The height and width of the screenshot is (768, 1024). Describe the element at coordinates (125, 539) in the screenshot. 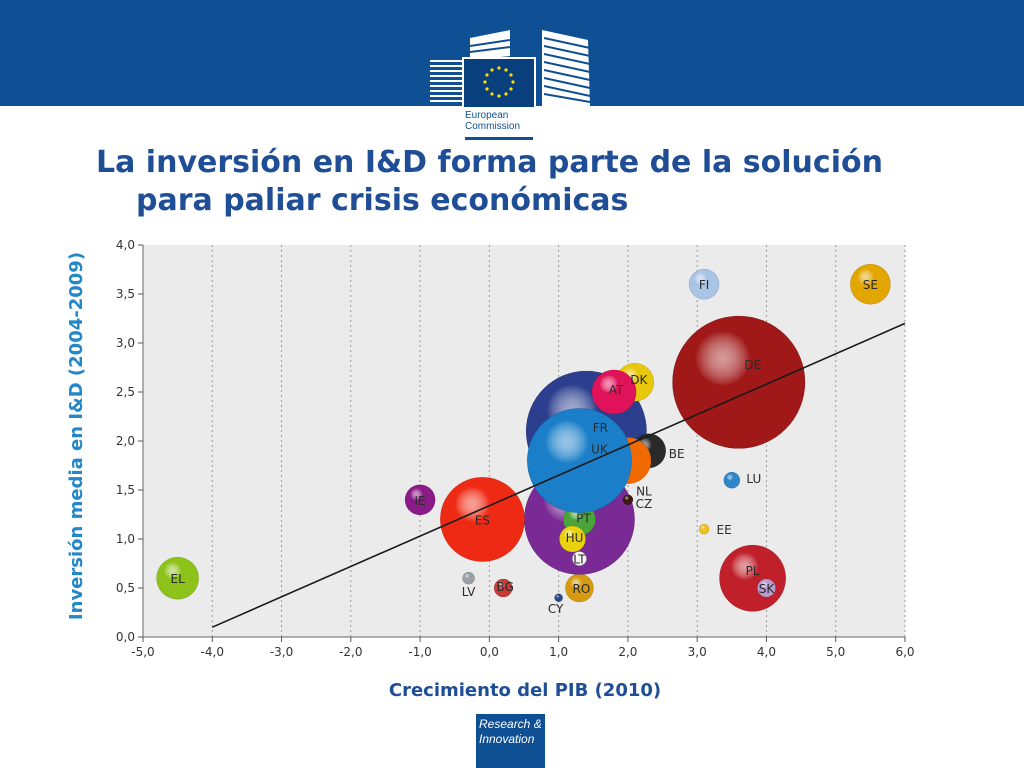

I see `y-tick-label: 1,0` at that location.